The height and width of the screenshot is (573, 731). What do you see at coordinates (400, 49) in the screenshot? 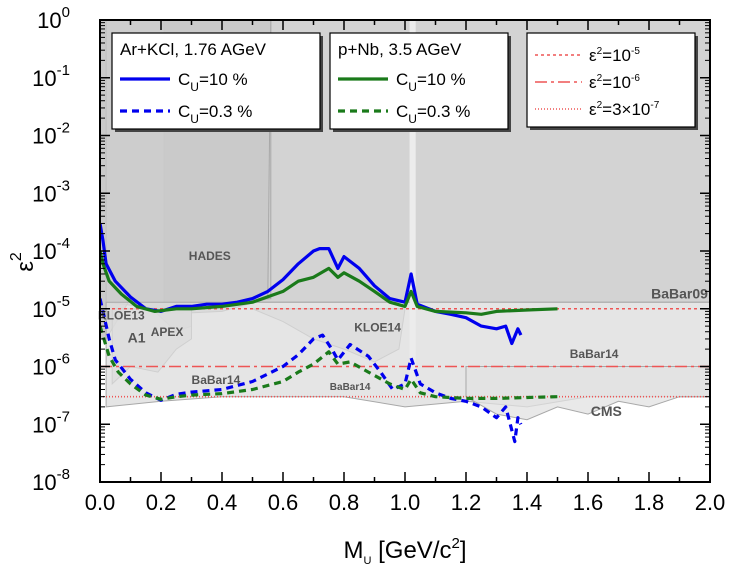
I see `legend-title: p+Nb, 3.5 AGeV` at bounding box center [400, 49].